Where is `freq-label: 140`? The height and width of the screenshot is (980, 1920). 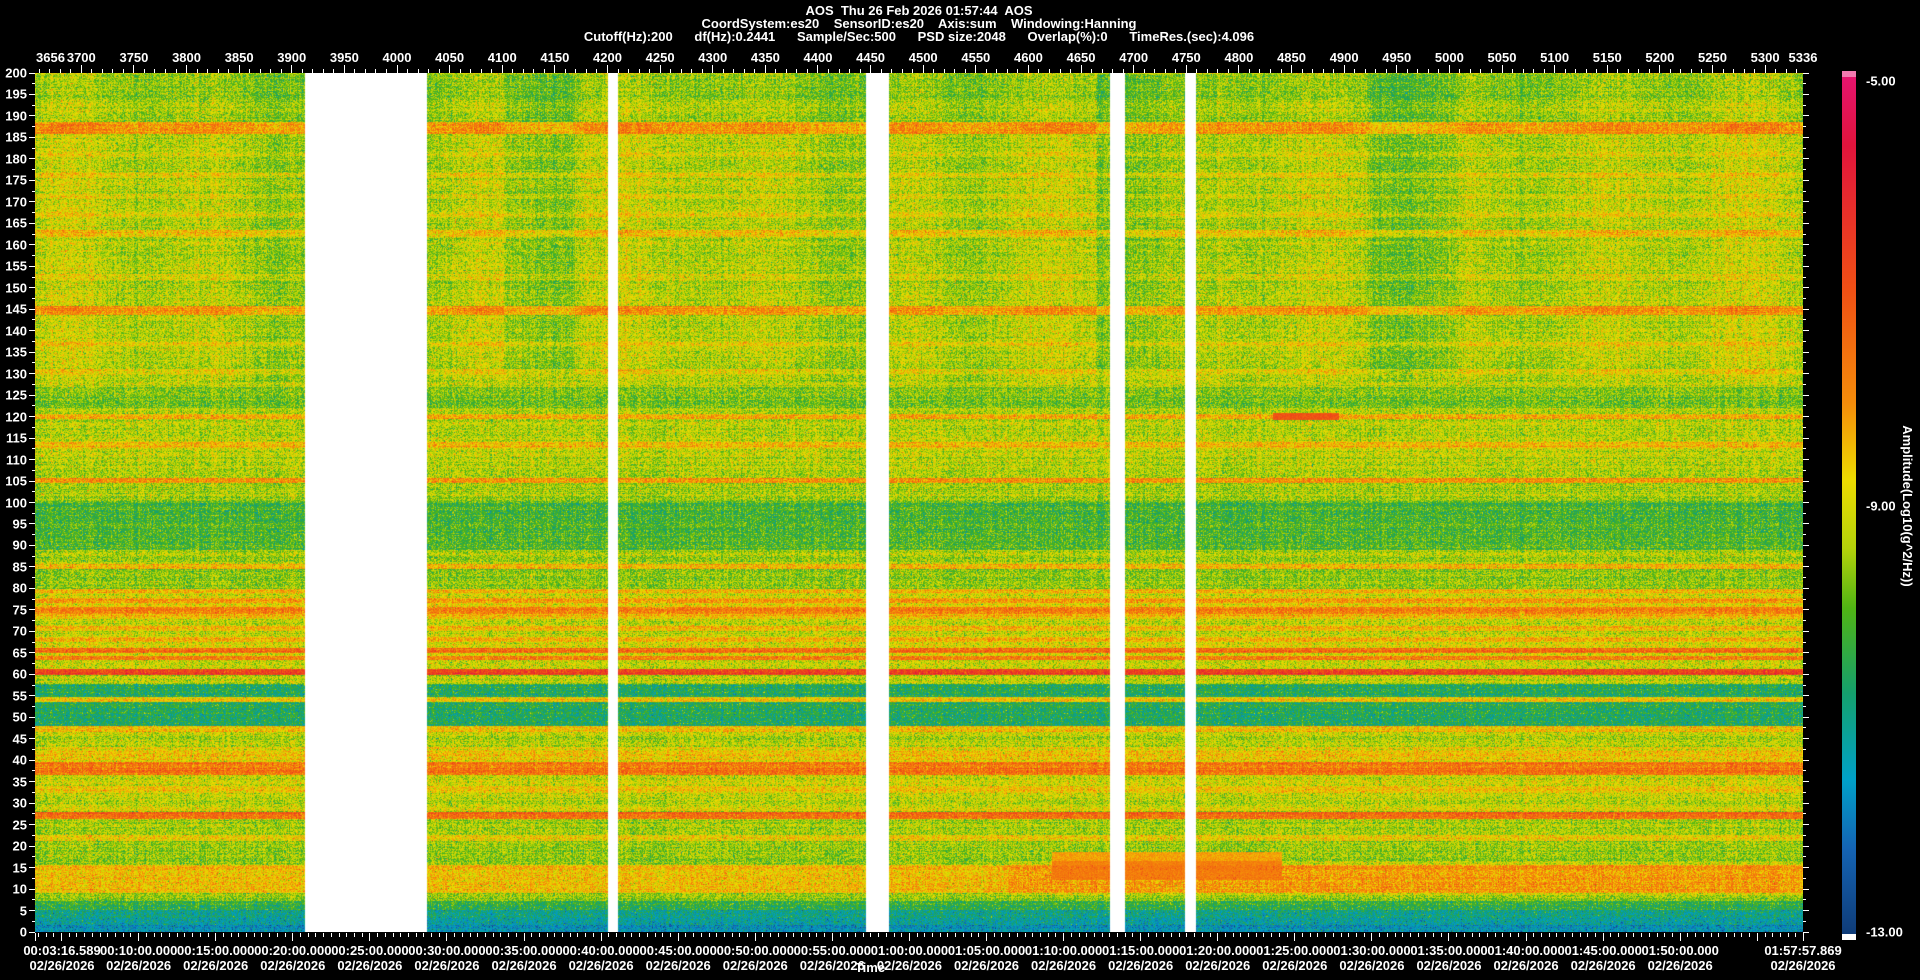 freq-label: 140 is located at coordinates (16, 331).